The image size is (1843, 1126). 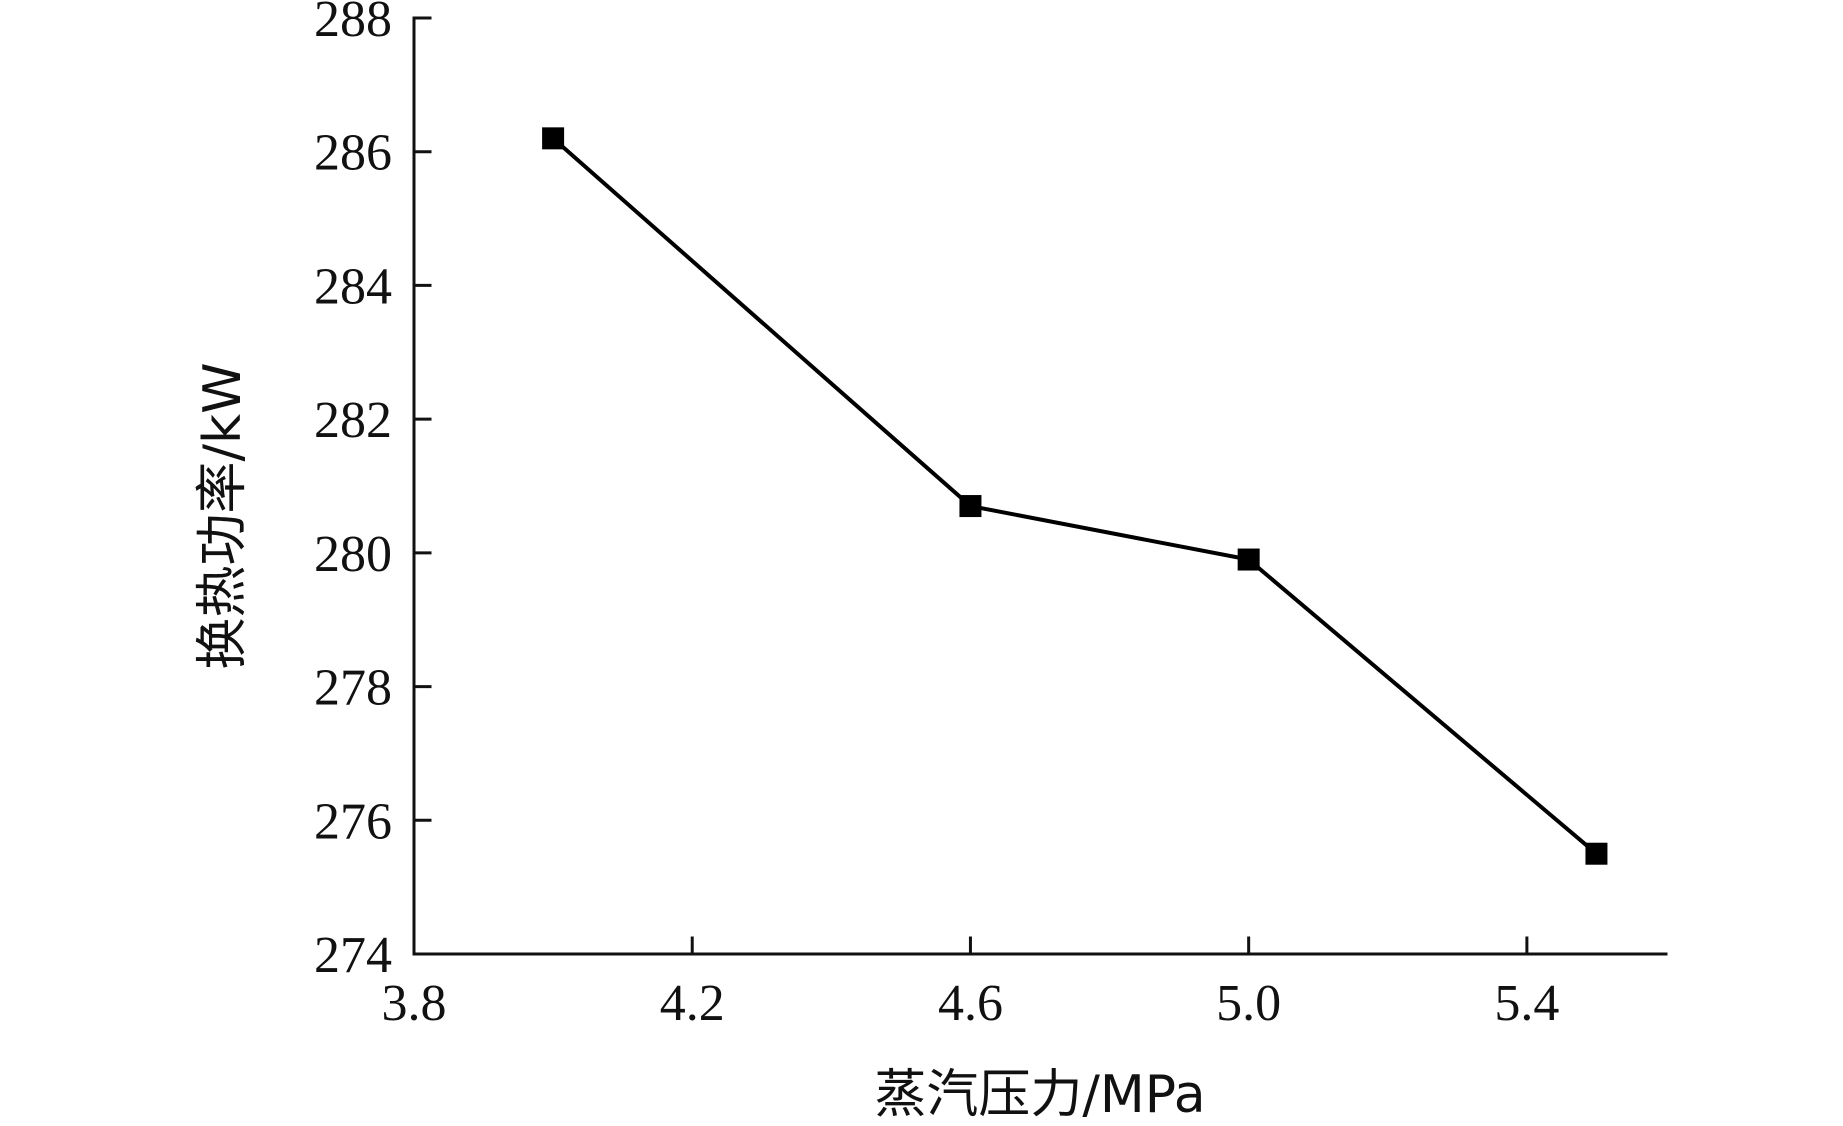 I want to click on y-tick-label: 278, so click(x=353, y=688).